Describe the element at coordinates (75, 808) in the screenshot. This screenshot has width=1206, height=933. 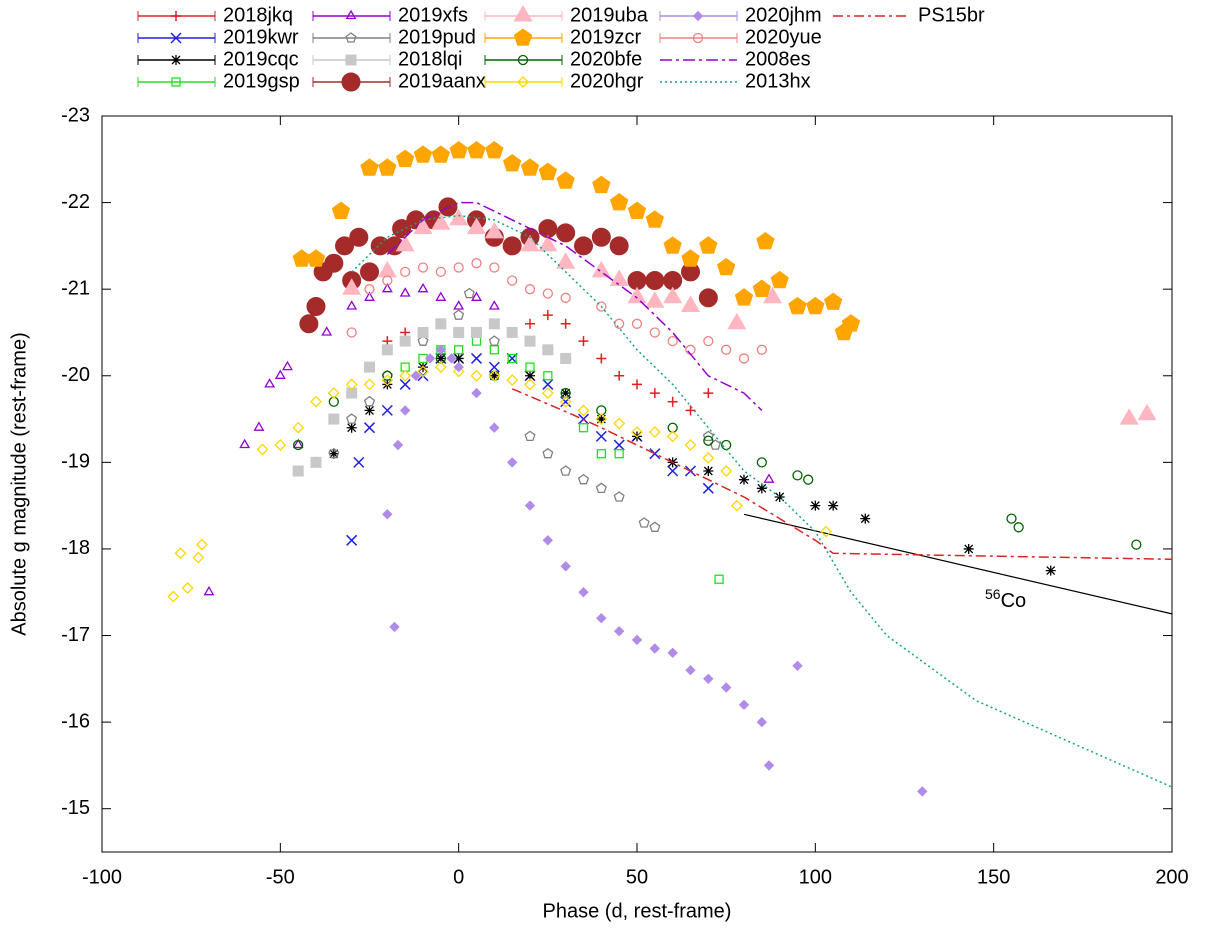
I see `y-tick-label: -15` at that location.